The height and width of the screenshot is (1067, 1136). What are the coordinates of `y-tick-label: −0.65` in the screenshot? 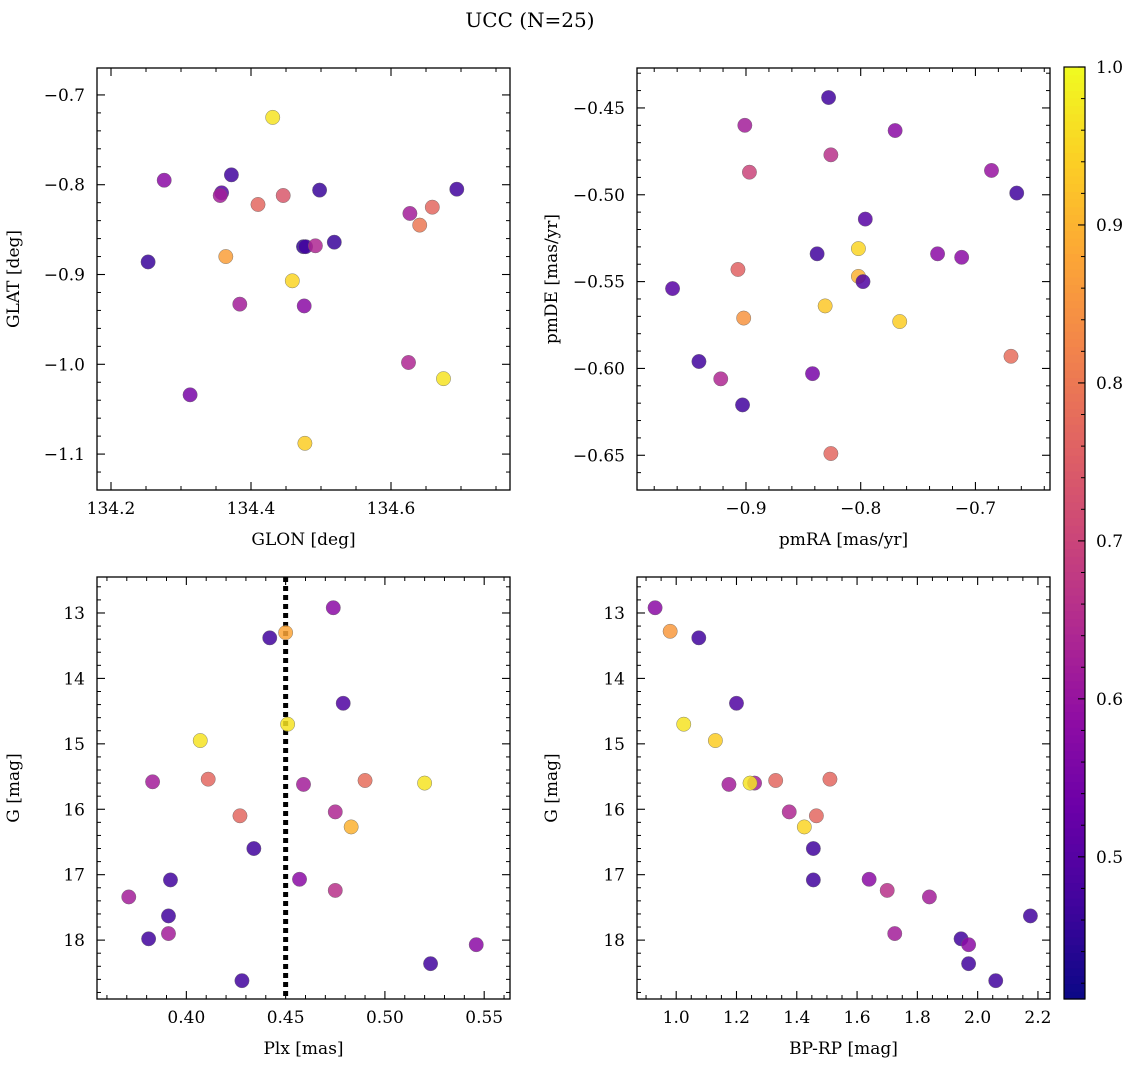 It's located at (599, 456).